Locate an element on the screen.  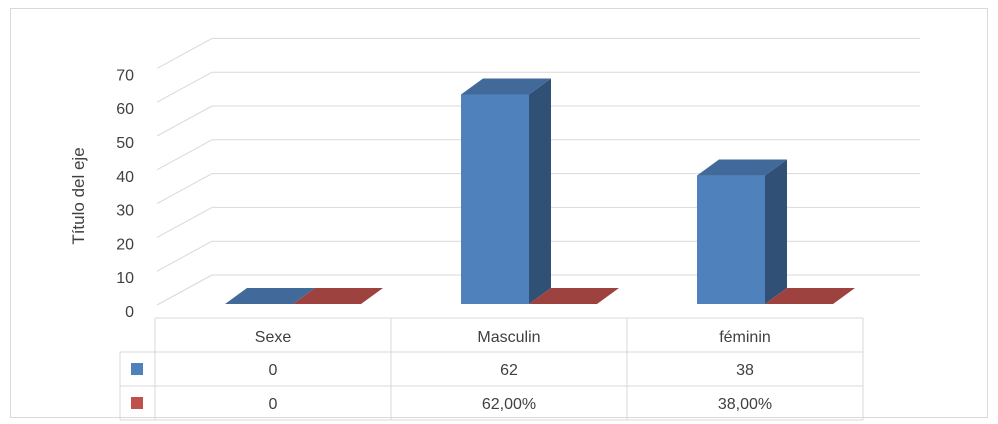
y-tick-label: 50 is located at coordinates (125, 143).